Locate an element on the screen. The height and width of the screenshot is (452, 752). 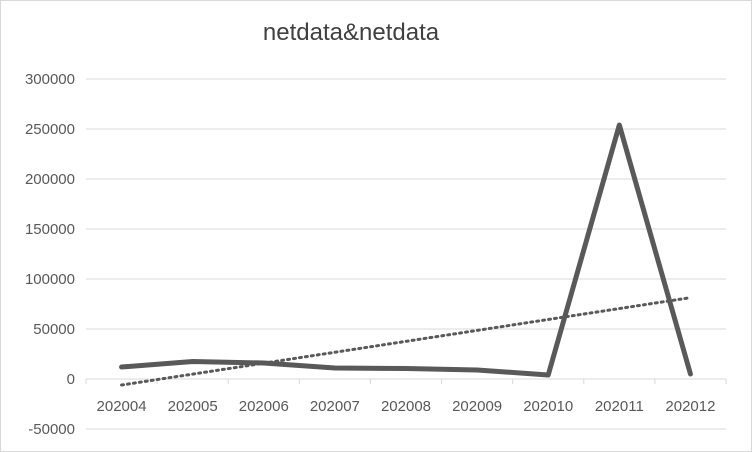
x-tick-label: 202009 is located at coordinates (477, 406).